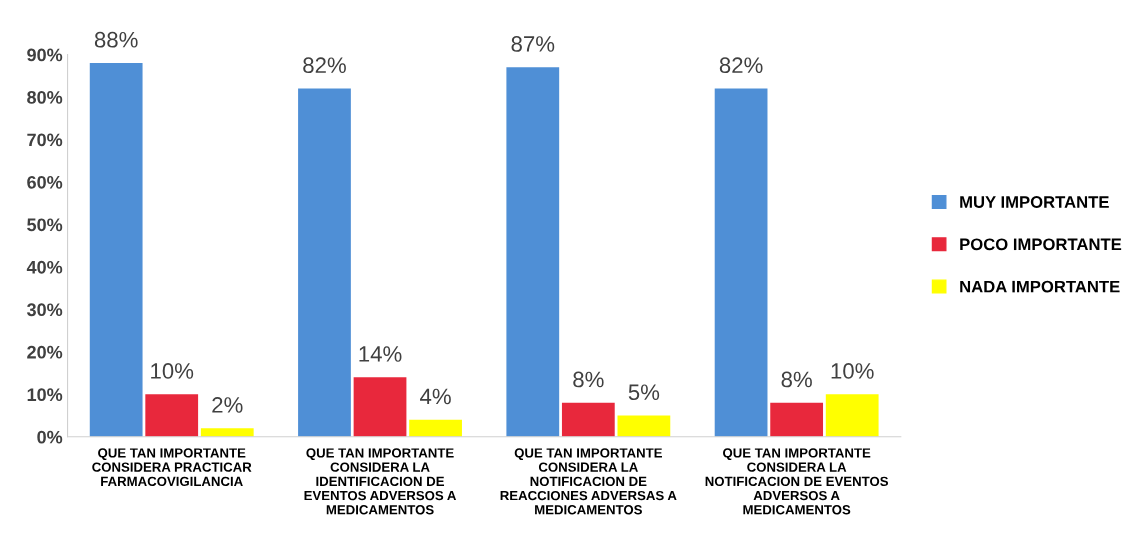 The width and height of the screenshot is (1126, 546). I want to click on x-tick-label: QUE TAN IMPORTANTE CONSIDERA LA NOTIFICACION DE REACCIONES ADVERSAS A MEDICAMENTOS, so click(588, 481).